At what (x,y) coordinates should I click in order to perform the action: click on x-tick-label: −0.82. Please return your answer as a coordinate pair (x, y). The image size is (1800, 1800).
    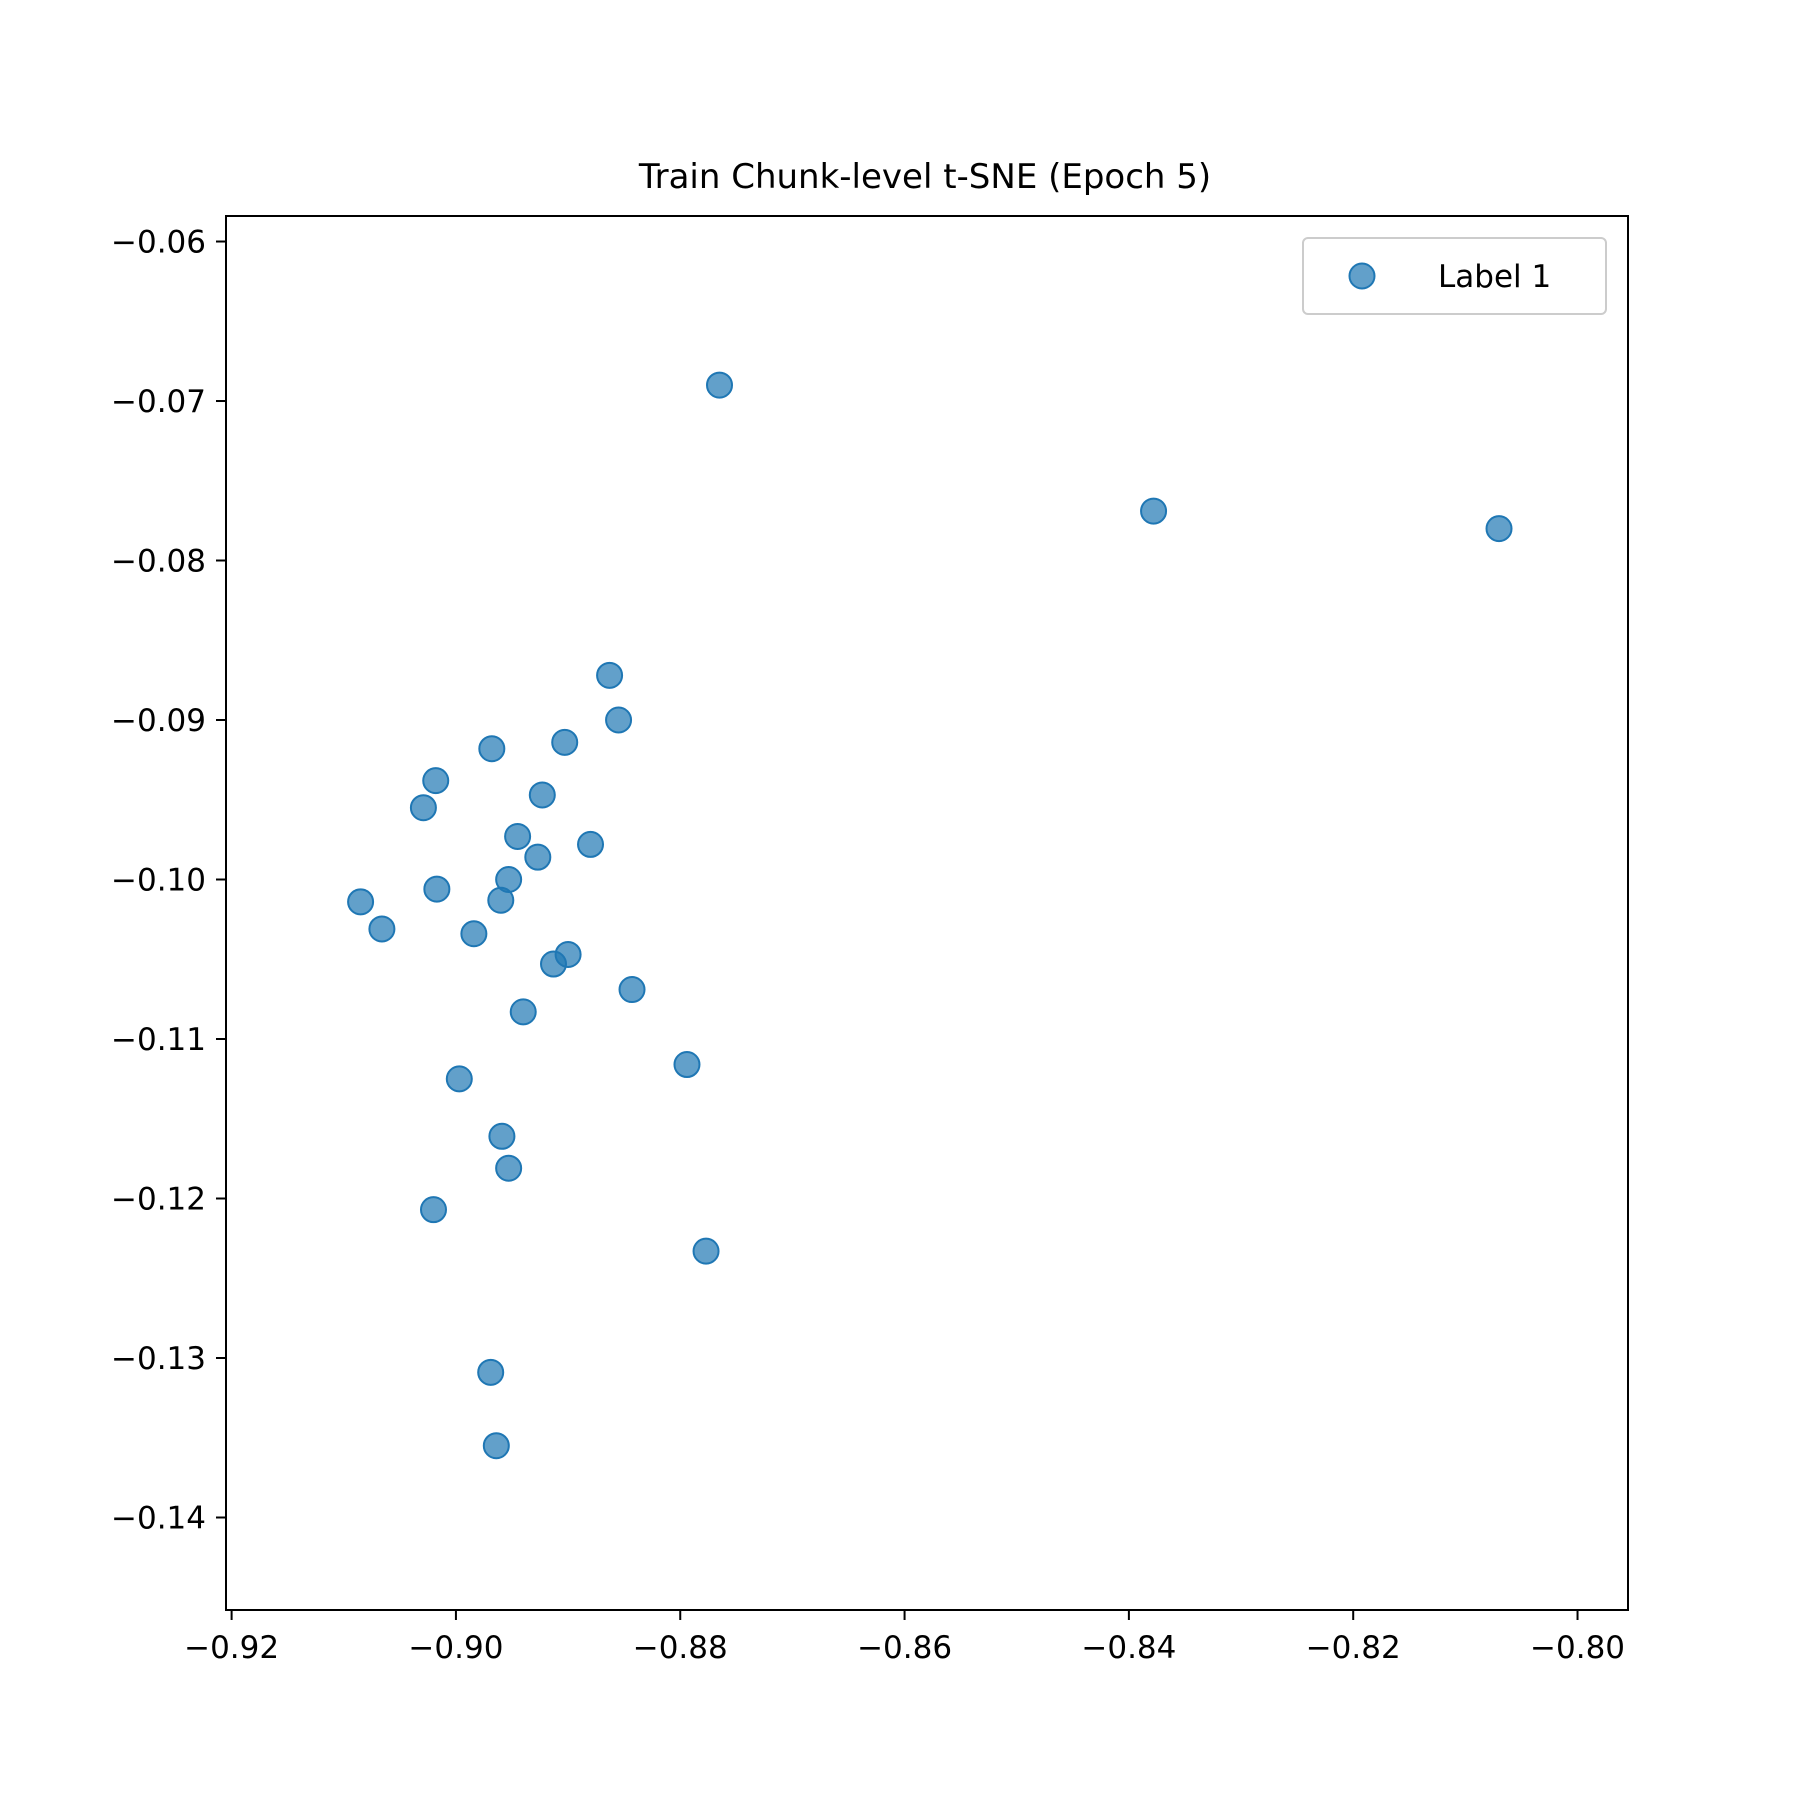
    Looking at the image, I should click on (1353, 1648).